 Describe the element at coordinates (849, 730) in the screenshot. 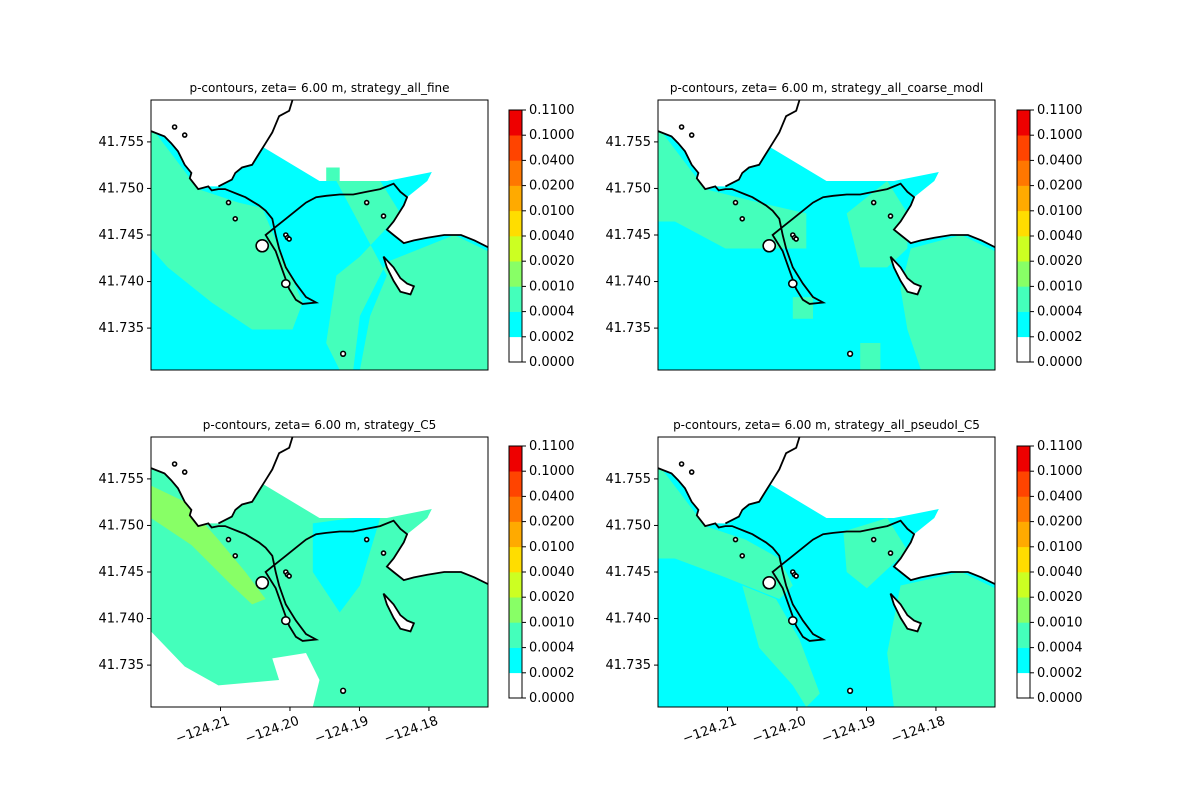

I see `x-tick-label: −124.19` at that location.